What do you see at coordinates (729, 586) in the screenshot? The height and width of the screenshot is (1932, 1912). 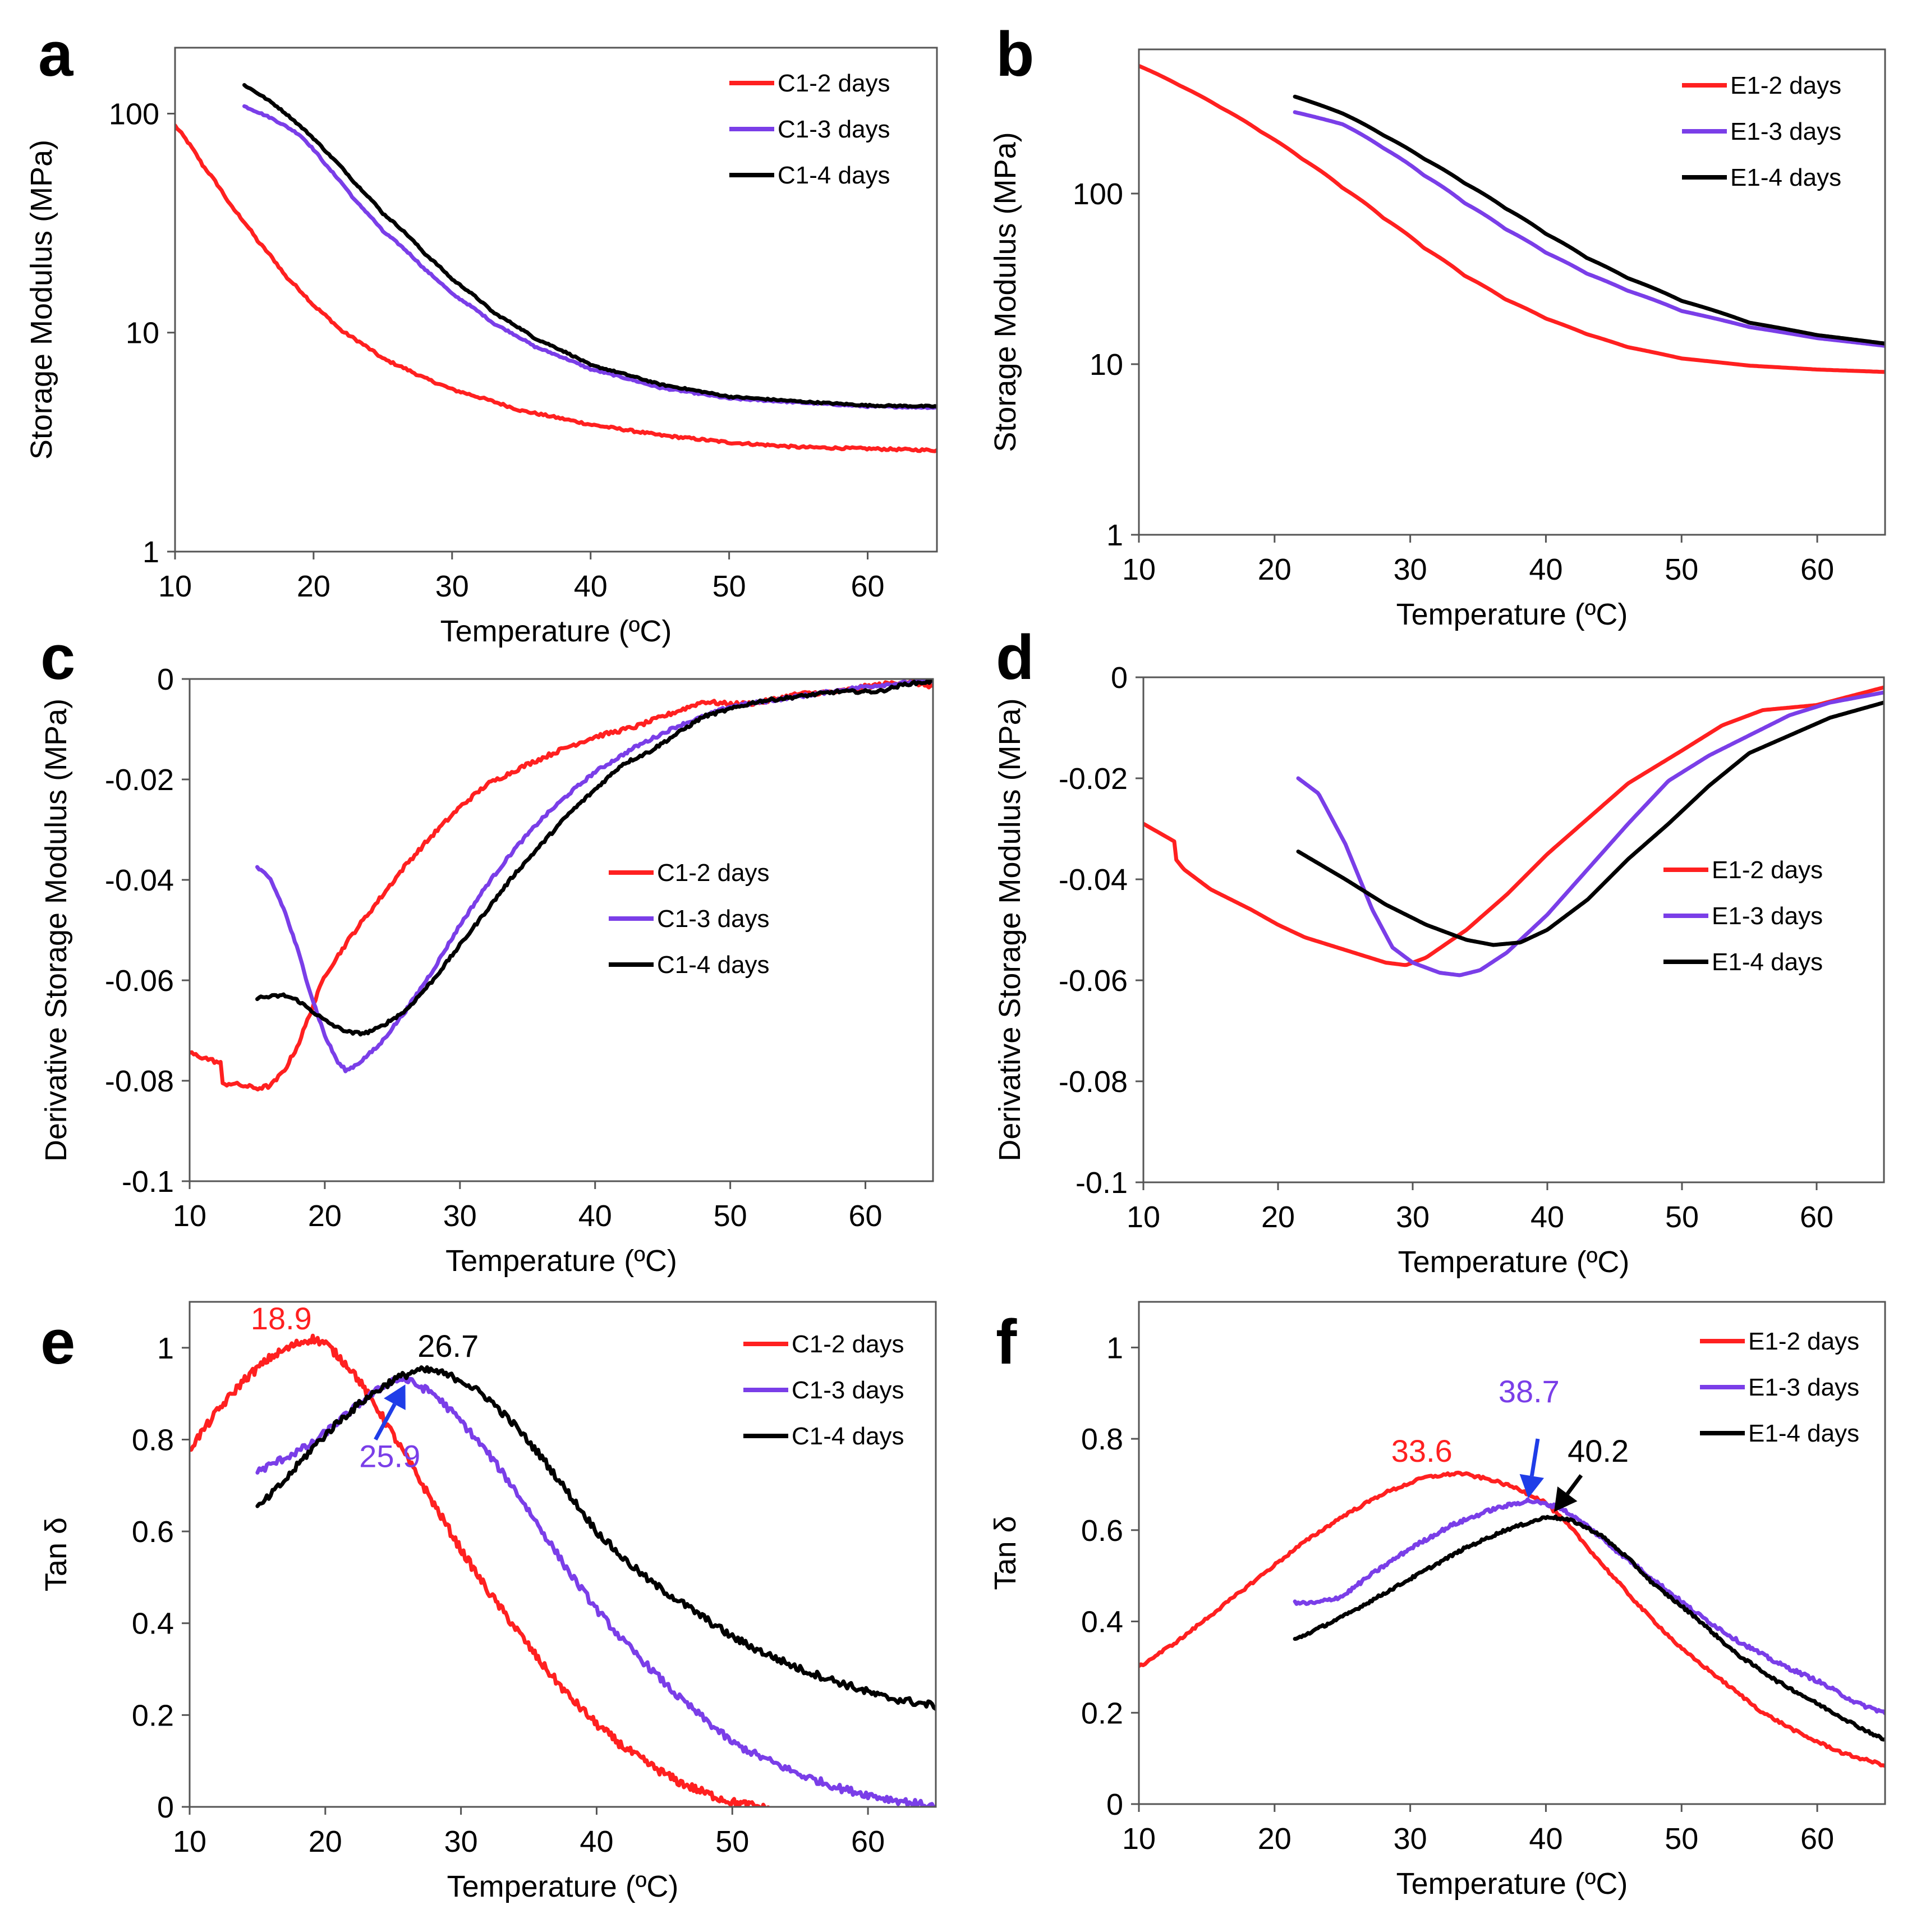 I see `x-tick-label-a: 50` at bounding box center [729, 586].